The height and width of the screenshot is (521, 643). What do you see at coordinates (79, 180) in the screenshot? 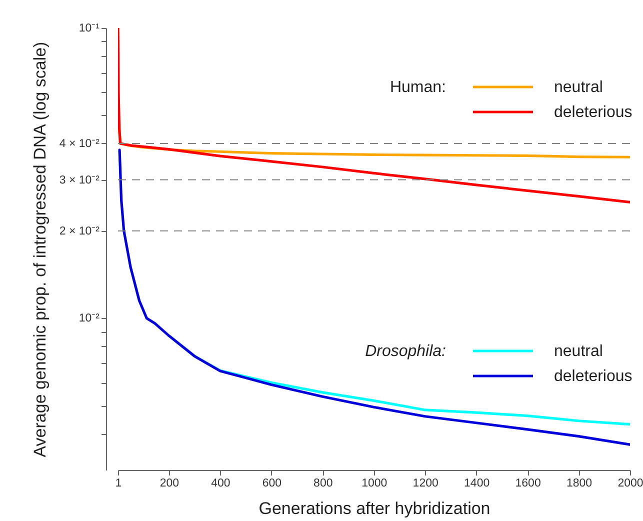
I see `y-tick-label: 3 × 10⁻²` at bounding box center [79, 180].